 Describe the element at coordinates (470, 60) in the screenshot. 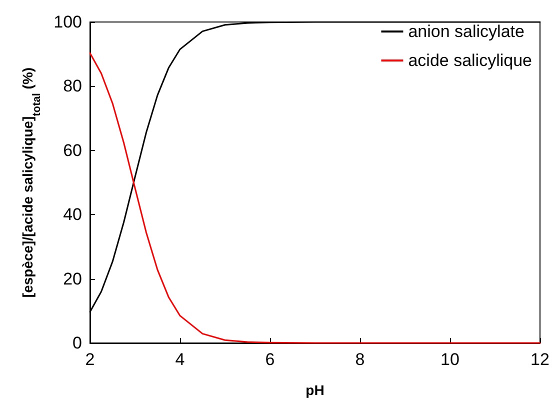

I see `legend-label: acide salicylique` at that location.